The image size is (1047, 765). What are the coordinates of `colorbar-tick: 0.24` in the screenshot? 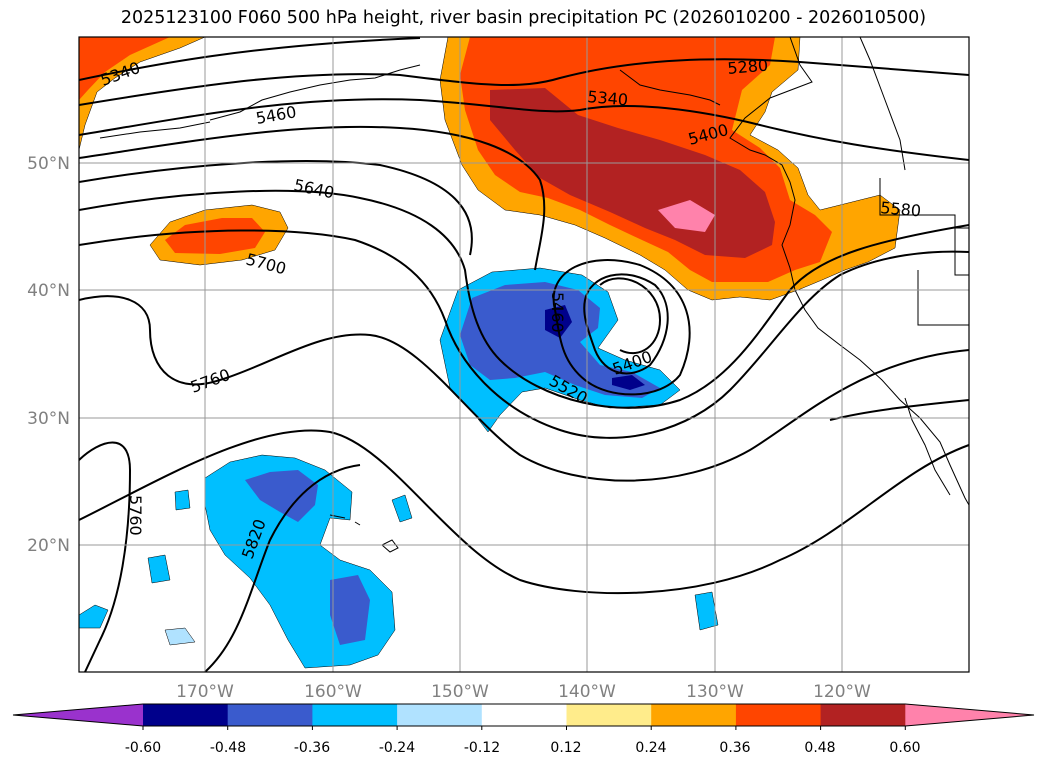 It's located at (650, 748).